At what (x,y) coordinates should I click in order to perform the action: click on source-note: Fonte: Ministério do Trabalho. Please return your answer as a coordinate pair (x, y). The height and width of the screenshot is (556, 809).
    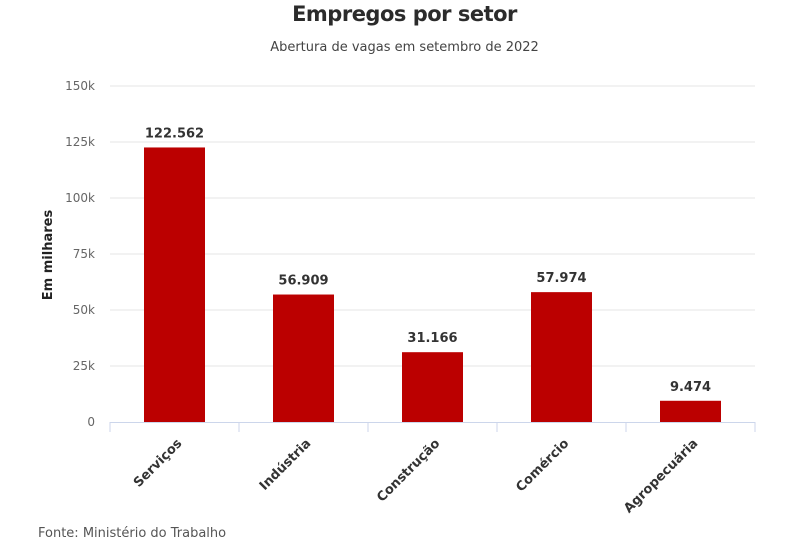
    Looking at the image, I should click on (132, 533).